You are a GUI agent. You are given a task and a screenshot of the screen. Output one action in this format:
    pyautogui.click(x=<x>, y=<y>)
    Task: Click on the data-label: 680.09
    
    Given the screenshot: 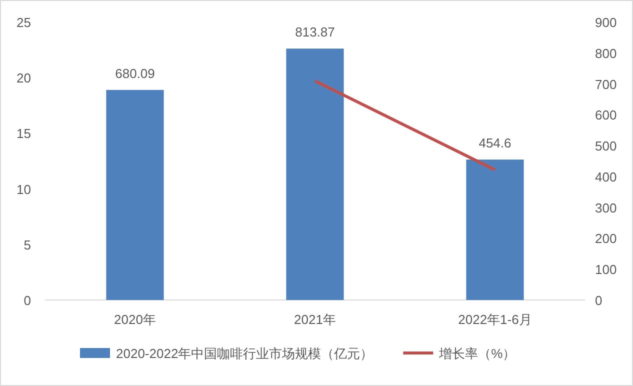 What is the action you would take?
    pyautogui.click(x=135, y=73)
    